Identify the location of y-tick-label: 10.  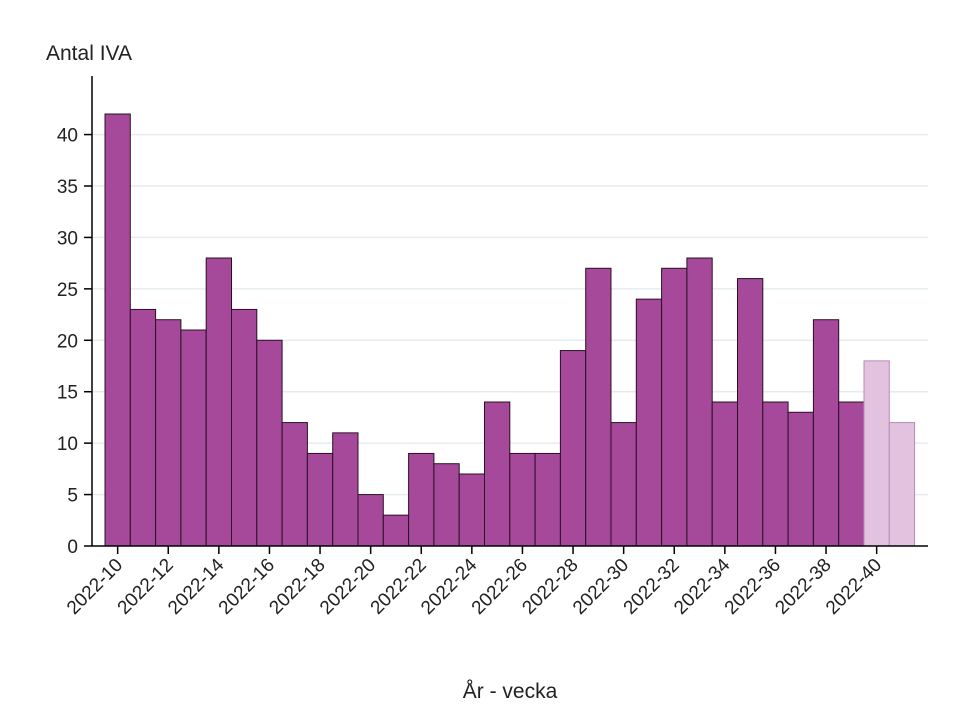
(67, 444).